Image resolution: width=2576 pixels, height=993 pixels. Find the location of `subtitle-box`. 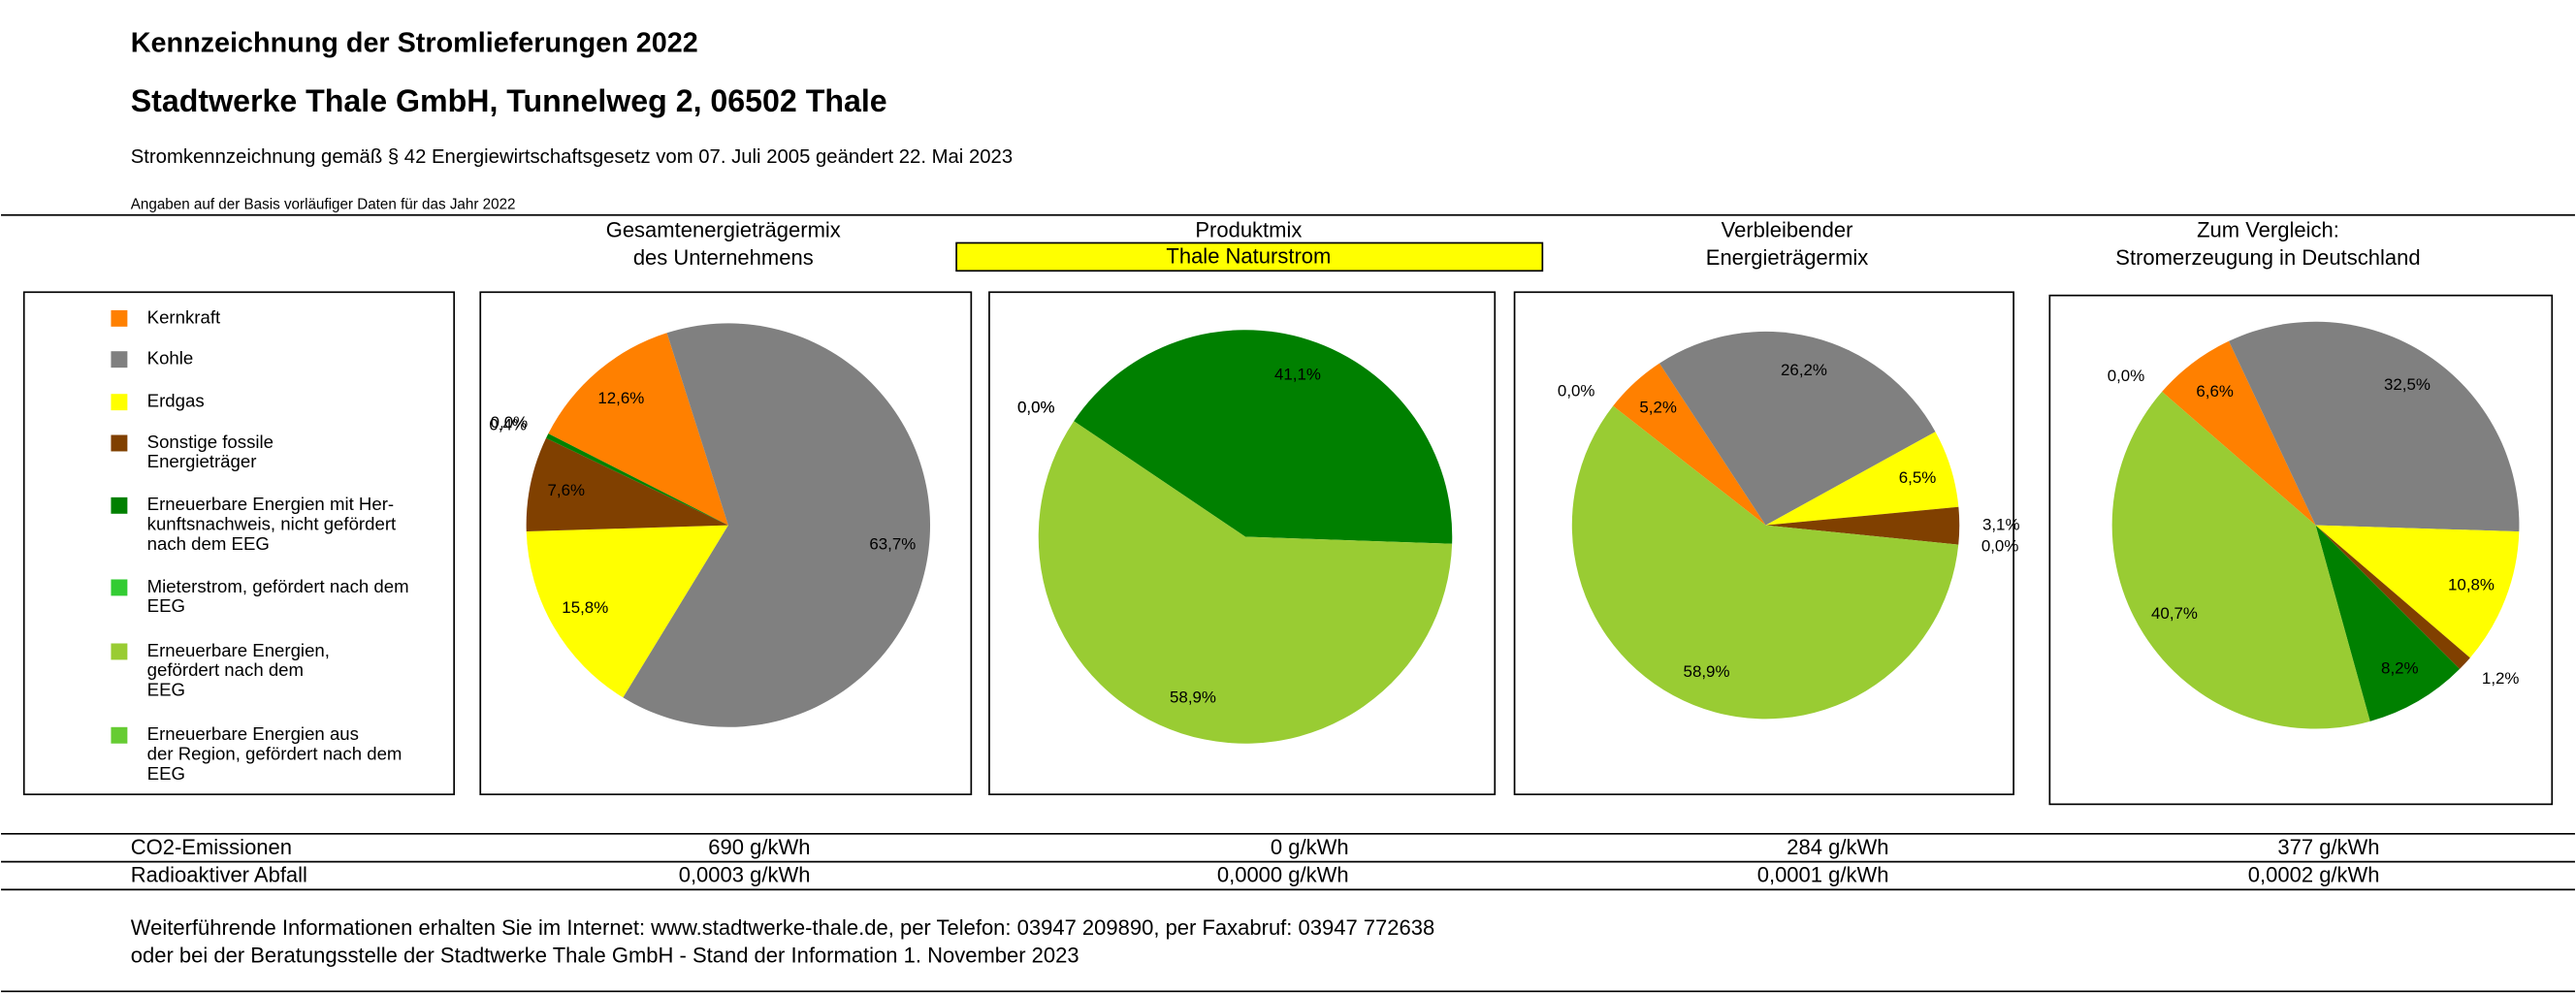

subtitle-box is located at coordinates (1249, 256).